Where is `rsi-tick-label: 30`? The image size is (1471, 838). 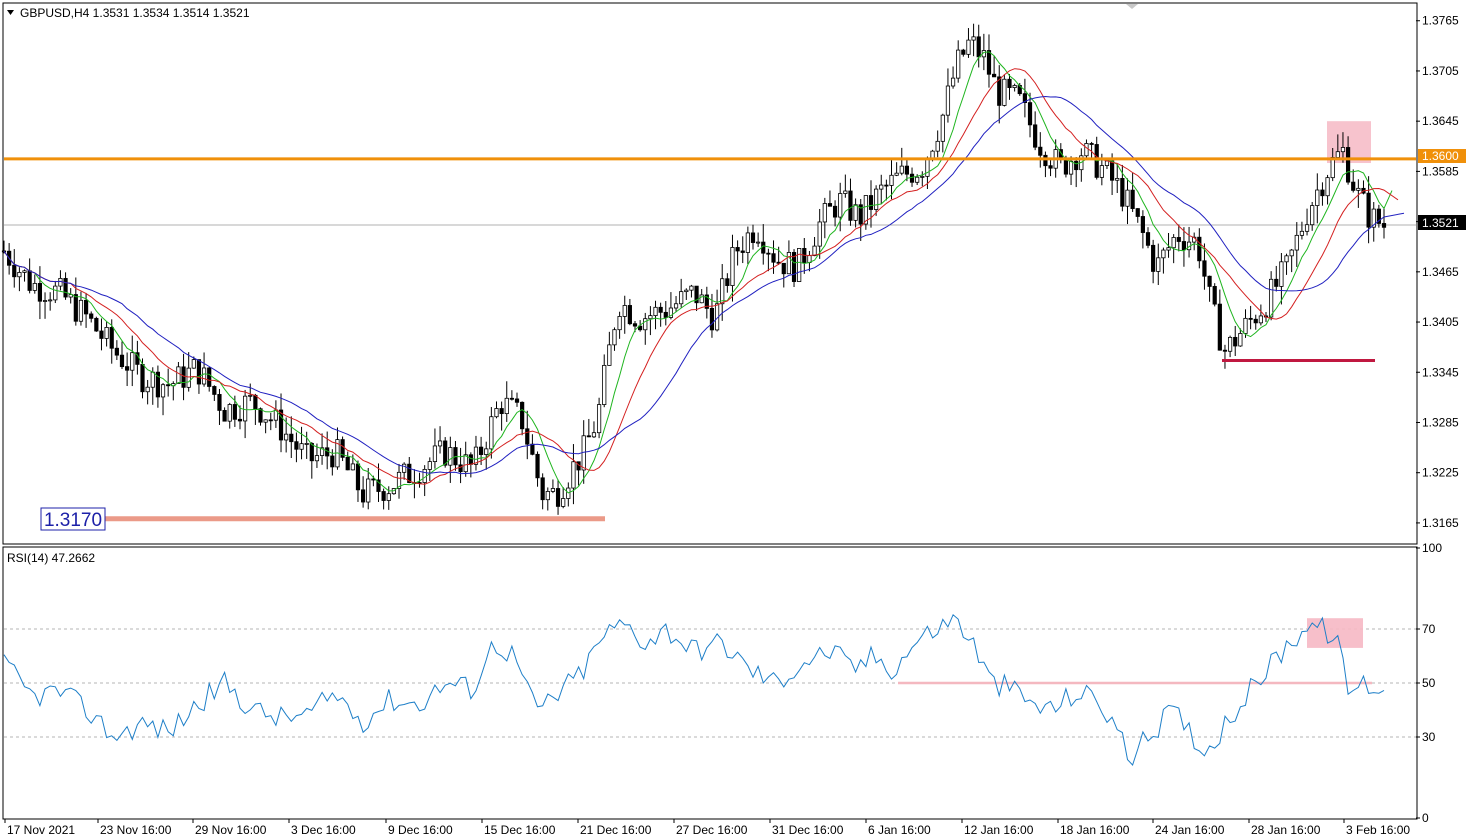
rsi-tick-label: 30 is located at coordinates (1429, 737).